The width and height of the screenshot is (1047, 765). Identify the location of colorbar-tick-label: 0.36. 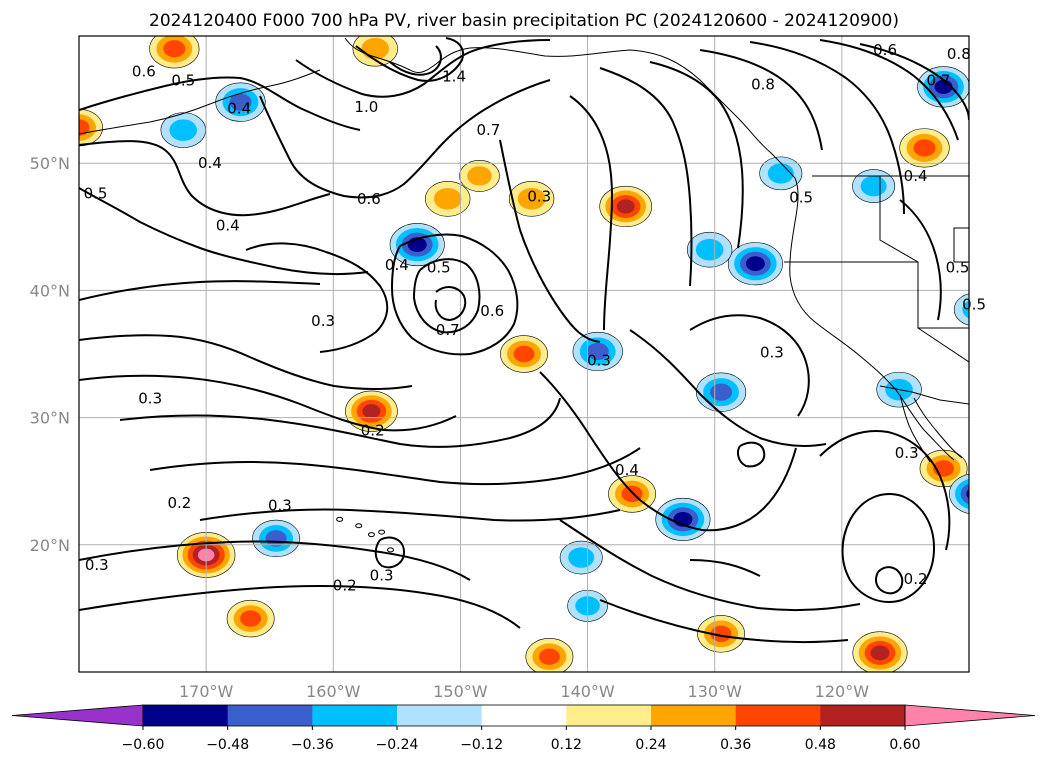
(735, 745).